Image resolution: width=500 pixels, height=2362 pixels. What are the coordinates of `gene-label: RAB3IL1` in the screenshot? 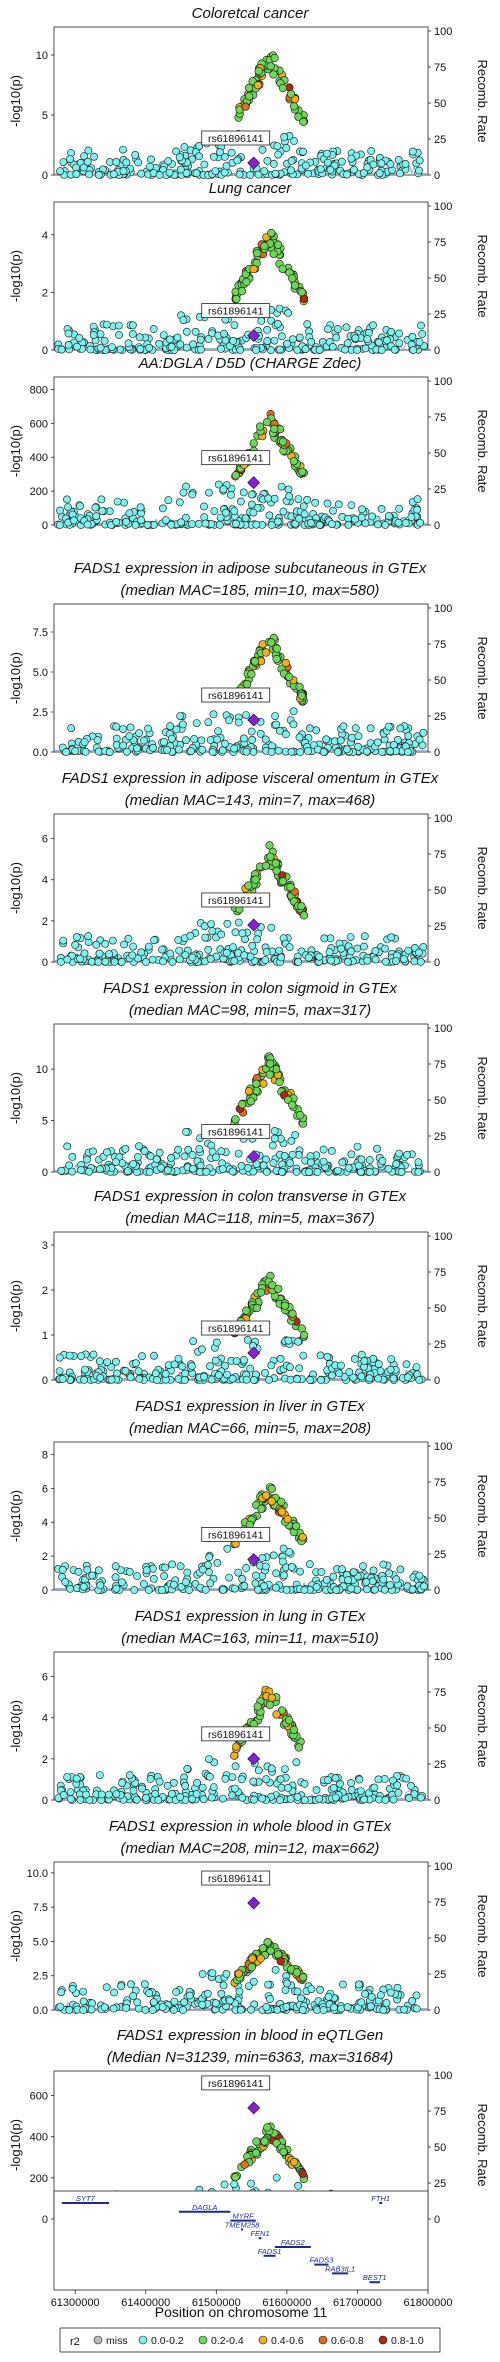 It's located at (340, 2268).